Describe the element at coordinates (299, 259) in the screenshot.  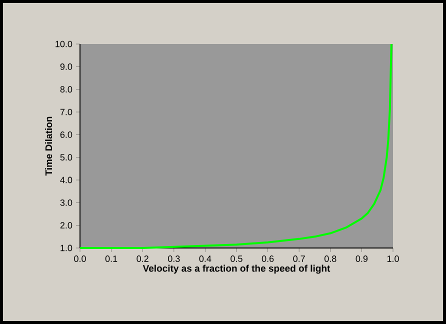
I see `x-tick-label: 0.7` at that location.